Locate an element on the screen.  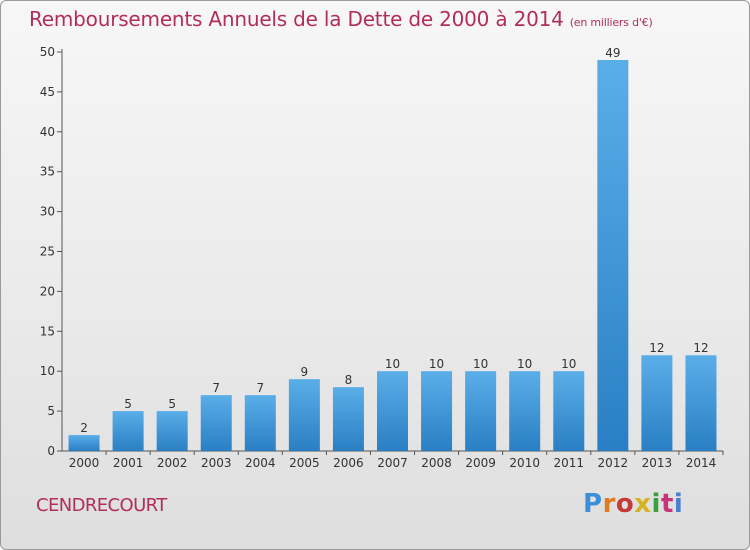
x-tick-label-2010: 2010 is located at coordinates (524, 463).